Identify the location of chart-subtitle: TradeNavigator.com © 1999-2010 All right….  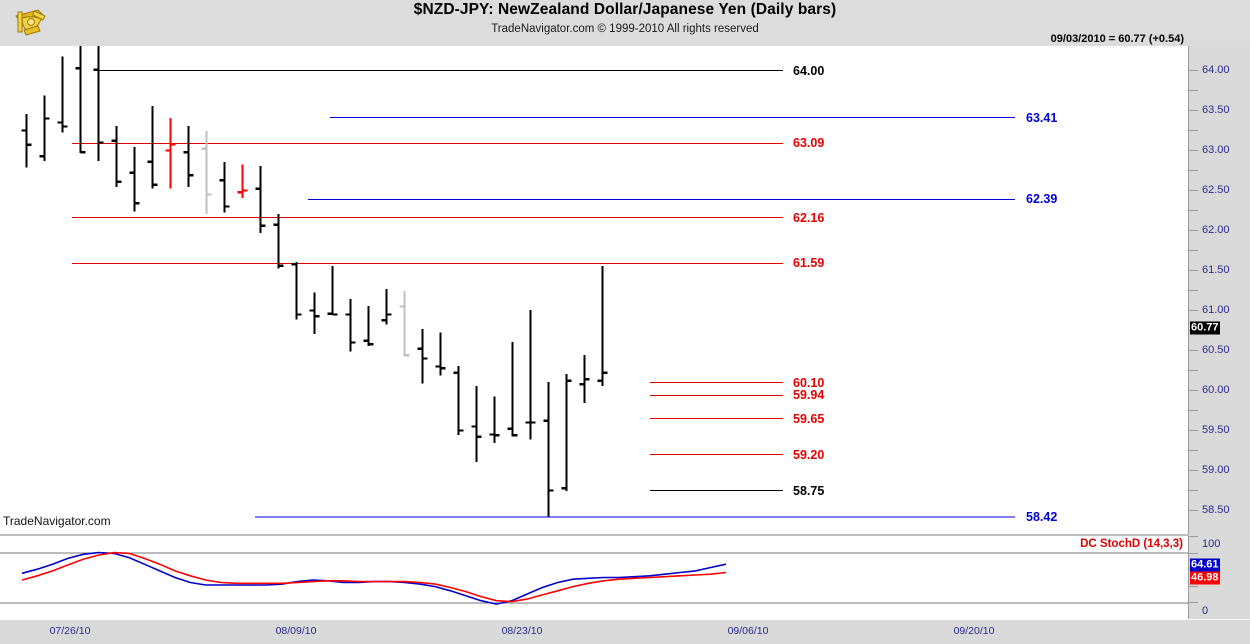
(625, 29).